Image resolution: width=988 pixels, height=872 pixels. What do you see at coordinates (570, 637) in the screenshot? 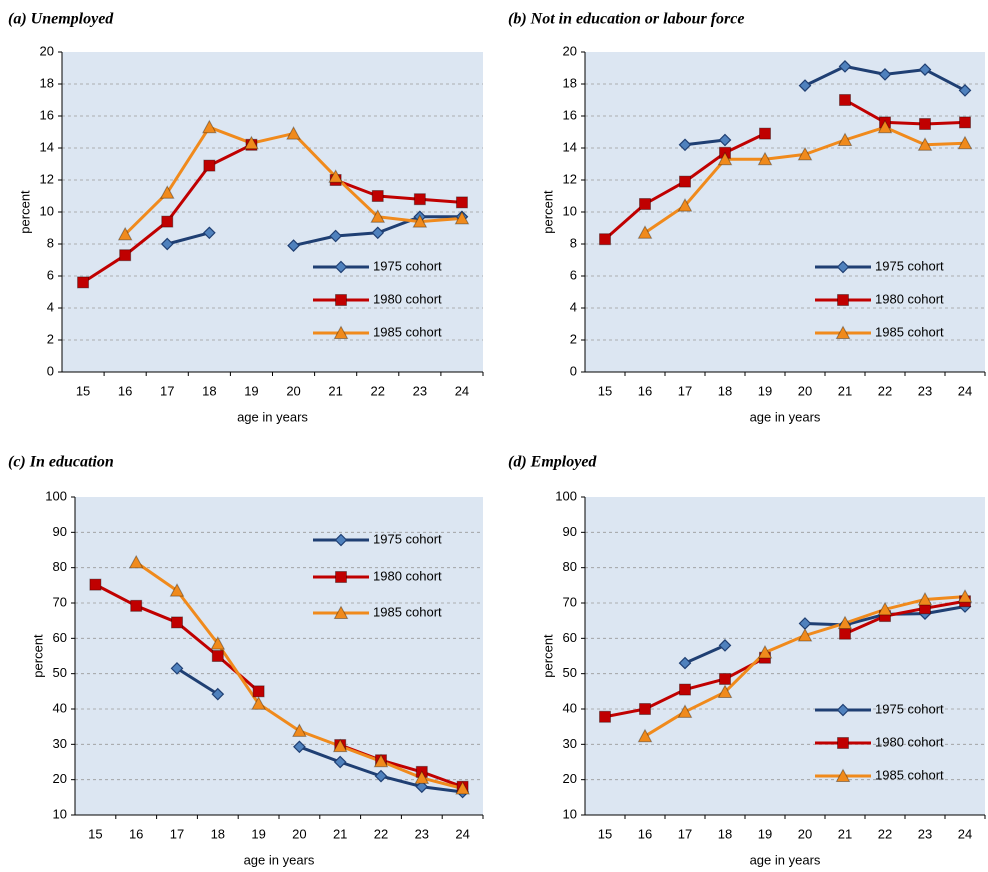
I see `y-tick-label: 60` at bounding box center [570, 637].